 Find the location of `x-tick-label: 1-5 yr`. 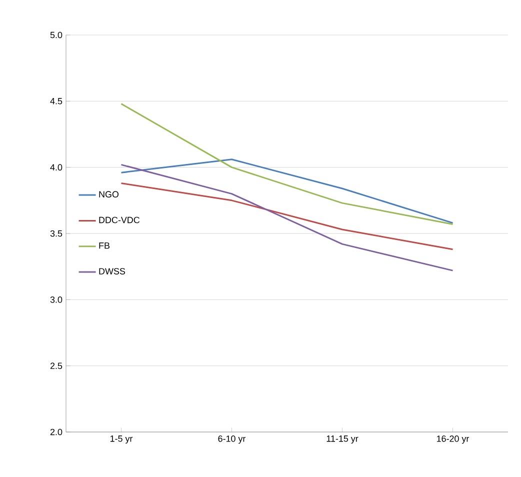

x-tick-label: 1-5 yr is located at coordinates (121, 440).